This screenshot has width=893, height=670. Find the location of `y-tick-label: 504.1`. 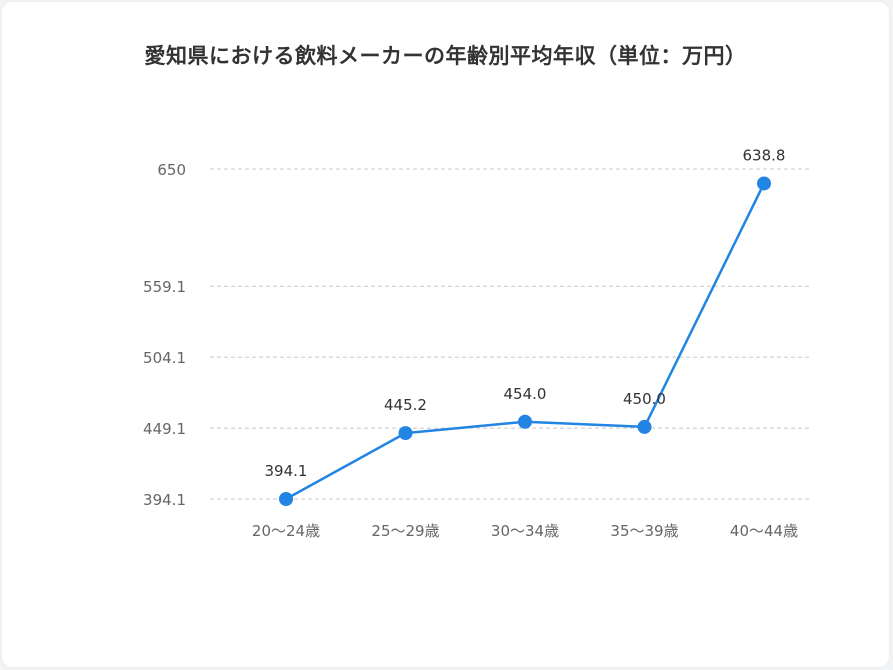

y-tick-label: 504.1 is located at coordinates (164, 358).